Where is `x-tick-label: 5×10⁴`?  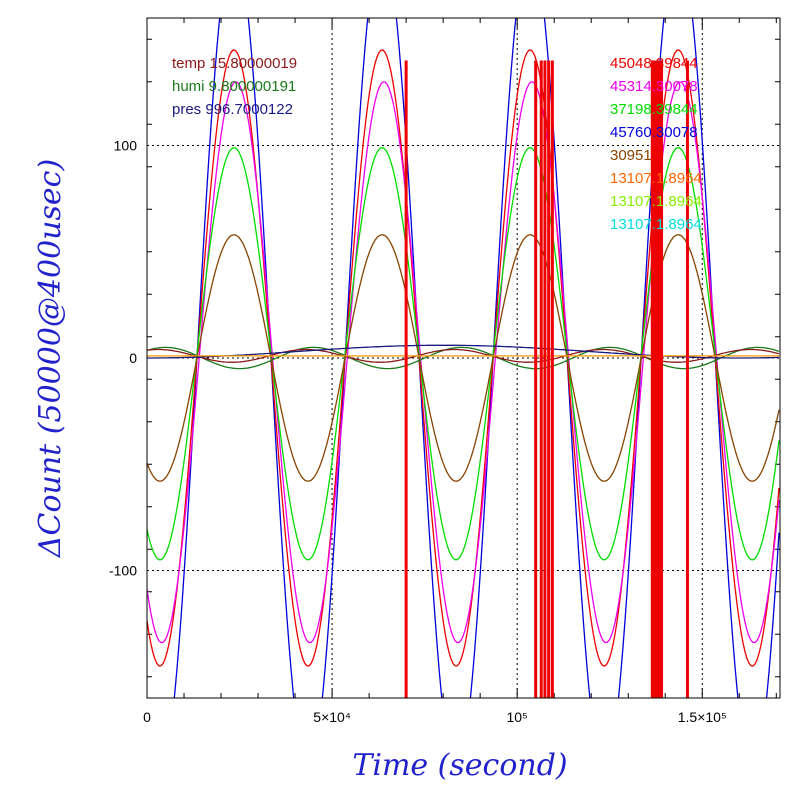
x-tick-label: 5×10⁴ is located at coordinates (332, 717).